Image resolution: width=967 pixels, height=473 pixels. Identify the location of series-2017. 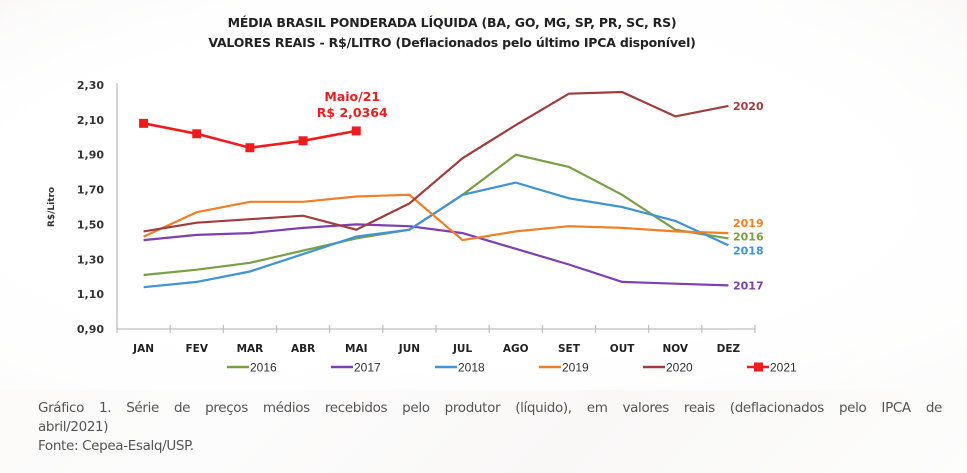
(436, 255).